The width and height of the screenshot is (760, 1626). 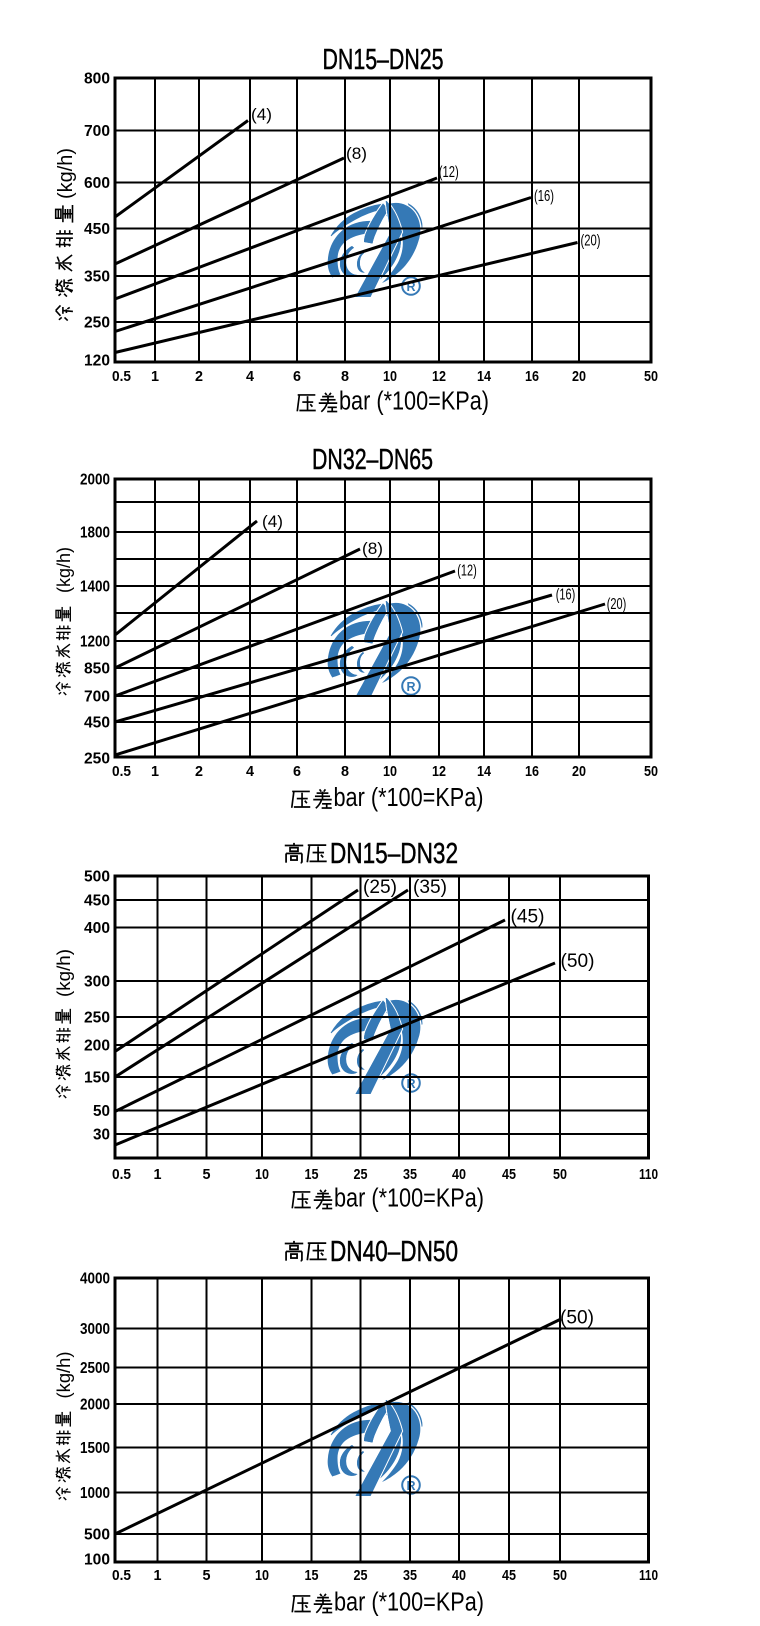 What do you see at coordinates (95, 533) in the screenshot?
I see `svg-text: 1800` at bounding box center [95, 533].